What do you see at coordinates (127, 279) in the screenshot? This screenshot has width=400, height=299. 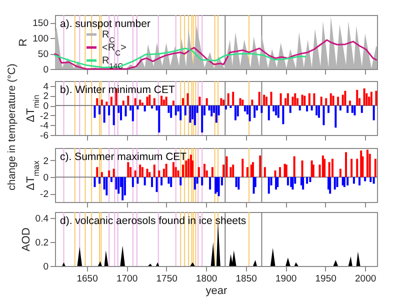 I see `x-tick-label: 1700` at bounding box center [127, 279].